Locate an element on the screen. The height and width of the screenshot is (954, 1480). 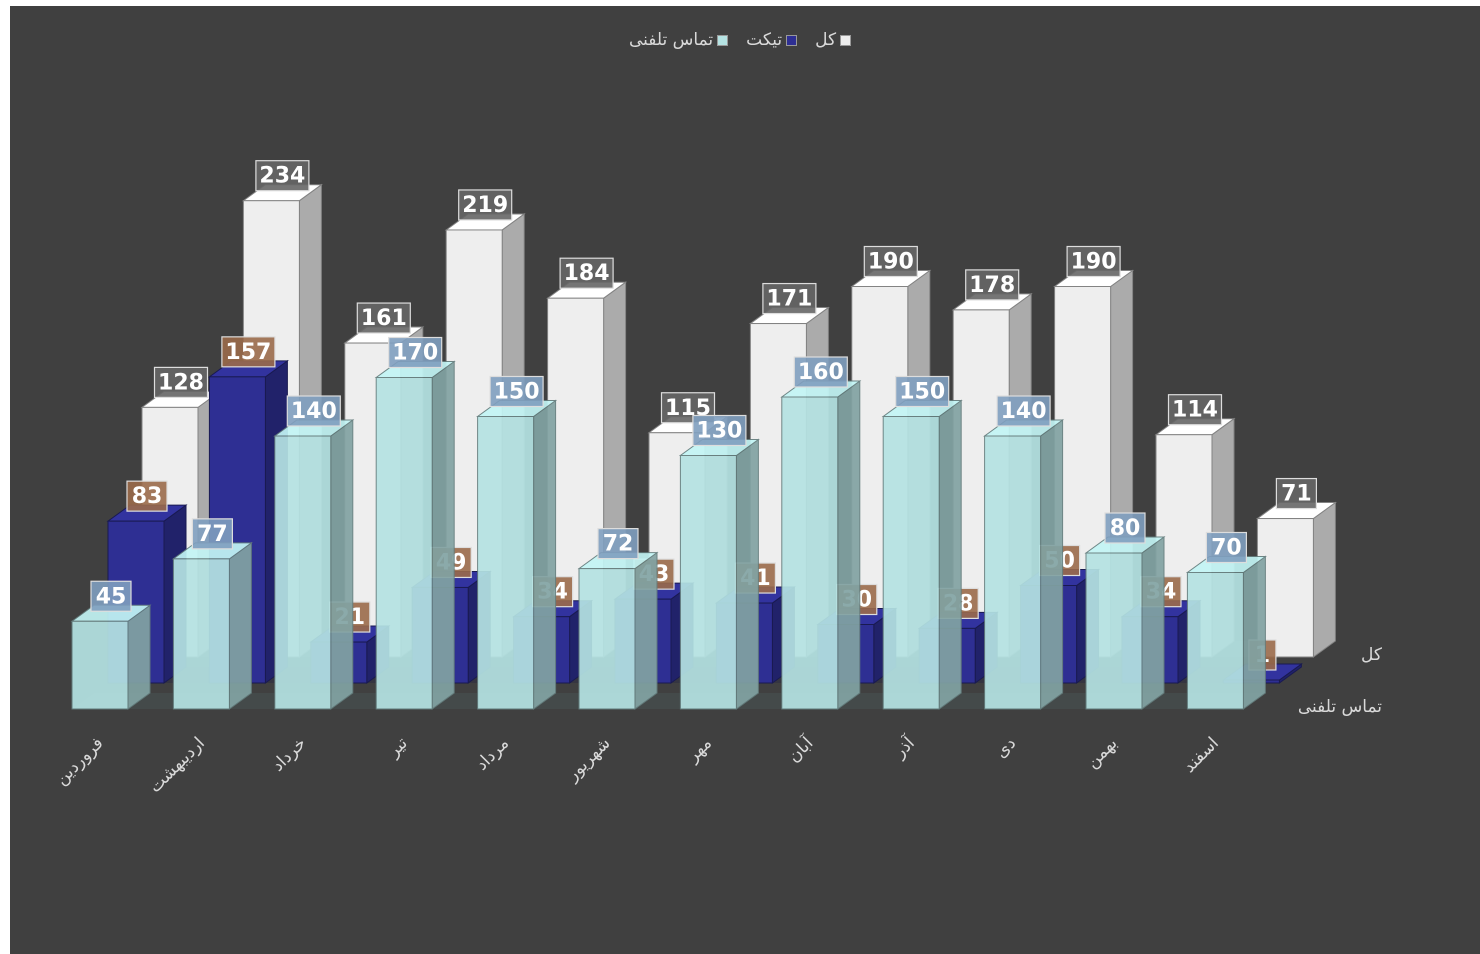
data-label-text: 114 is located at coordinates (1195, 410).